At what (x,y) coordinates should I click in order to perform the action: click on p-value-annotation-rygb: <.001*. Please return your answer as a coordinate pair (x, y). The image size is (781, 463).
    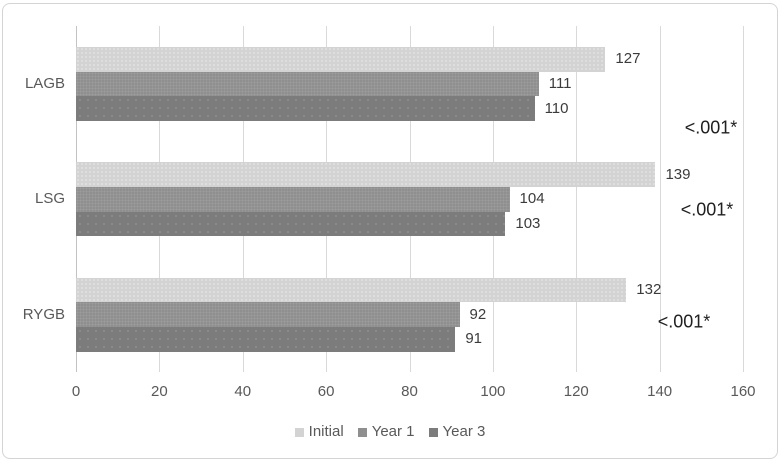
    Looking at the image, I should click on (684, 321).